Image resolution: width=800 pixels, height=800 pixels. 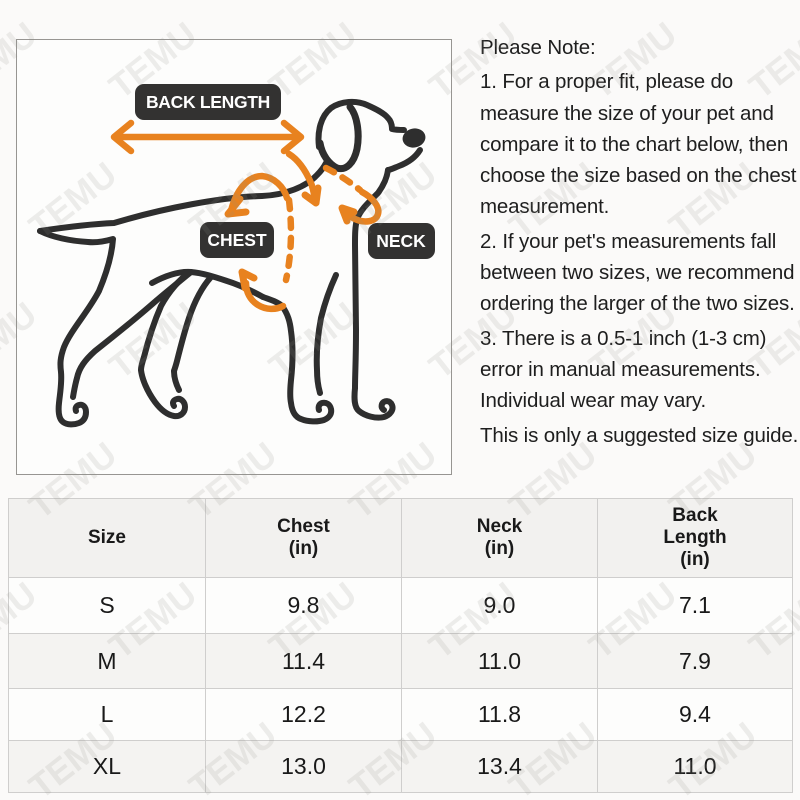 I want to click on svg-text: NECK, so click(x=401, y=241).